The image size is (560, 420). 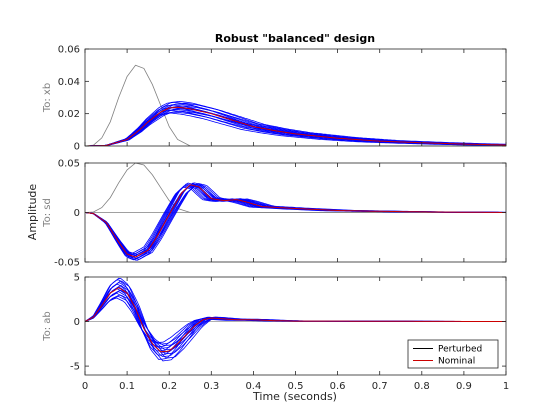 I want to click on legend-box, so click(x=453, y=354).